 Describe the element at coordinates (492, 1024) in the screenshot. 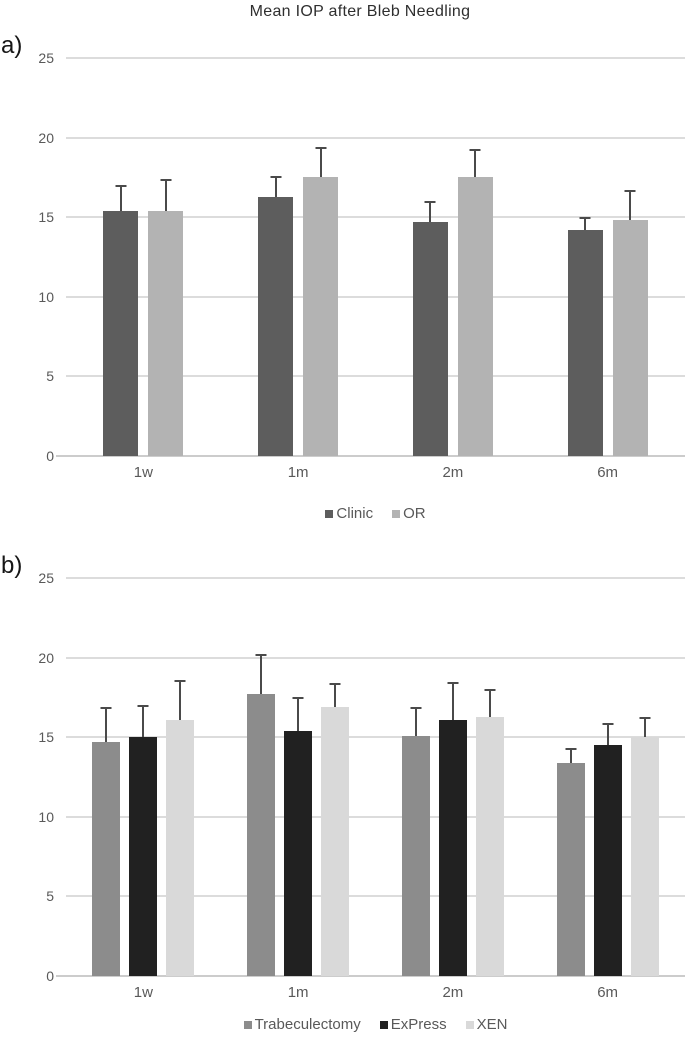

I see `legend-label: XEN` at that location.